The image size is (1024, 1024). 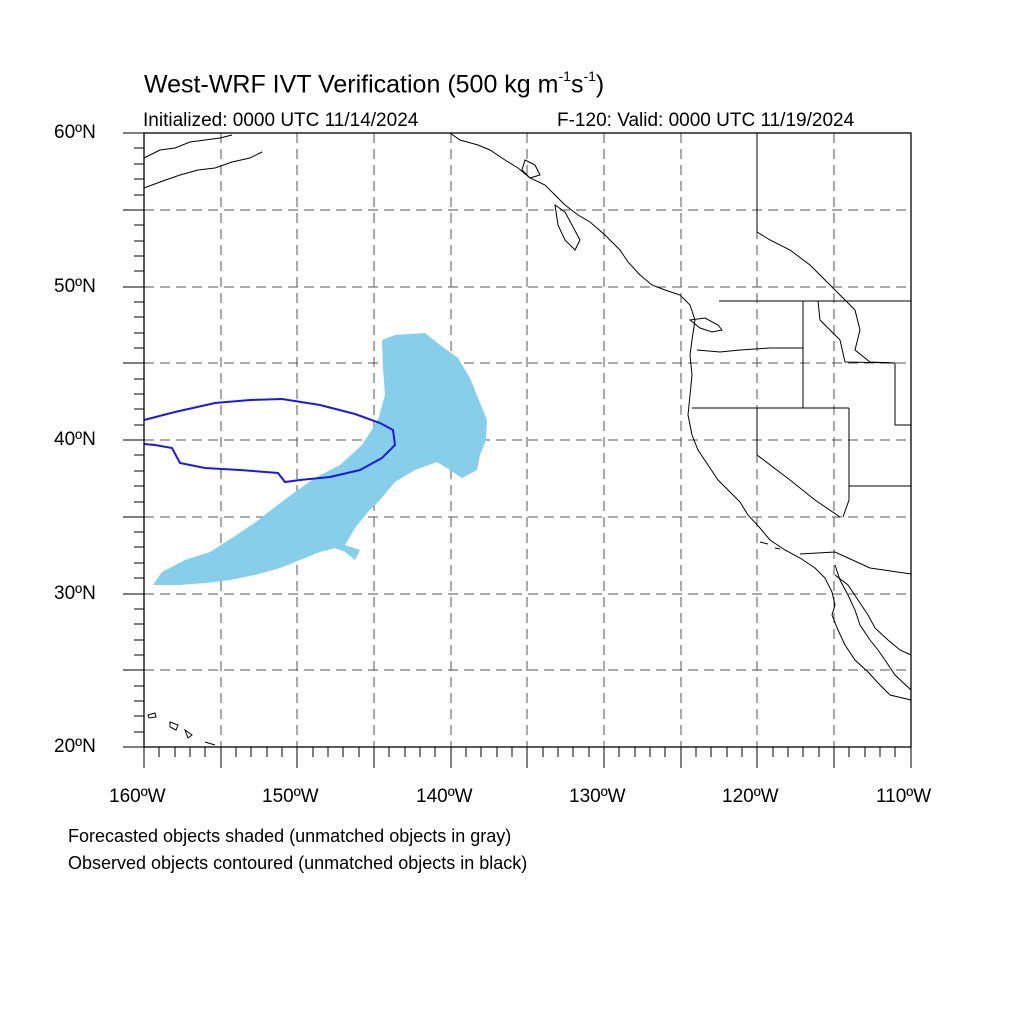 What do you see at coordinates (290, 796) in the screenshot?
I see `lon-label-150w: 150ºW` at bounding box center [290, 796].